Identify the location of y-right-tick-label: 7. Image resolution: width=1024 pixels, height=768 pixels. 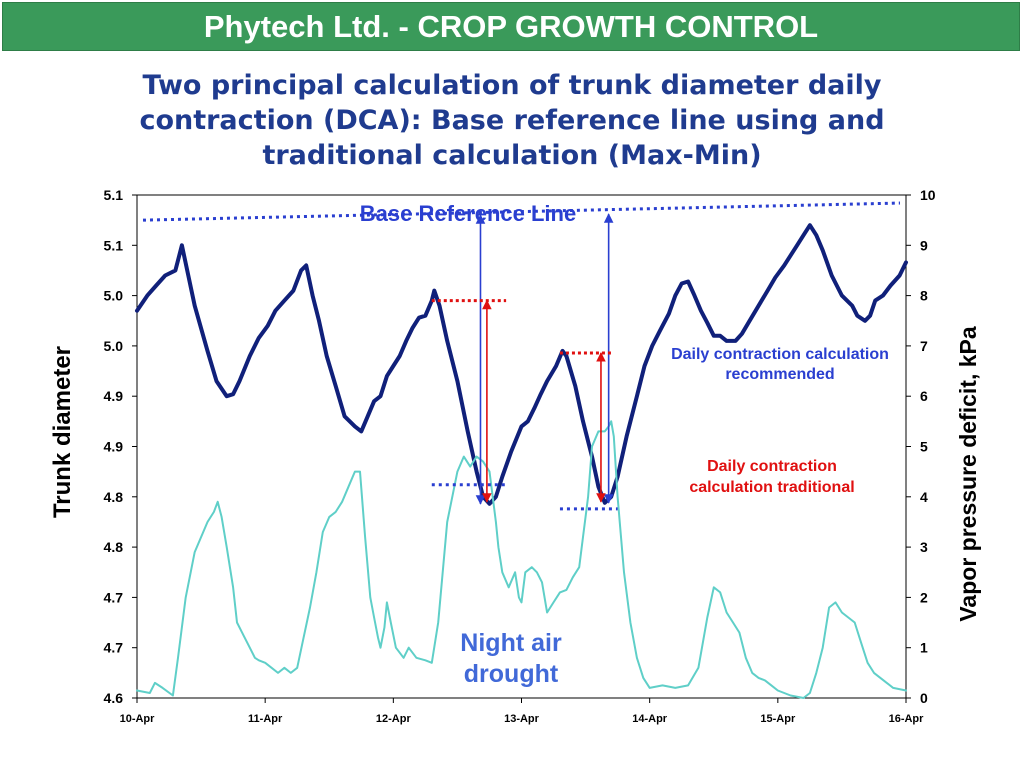
(924, 346).